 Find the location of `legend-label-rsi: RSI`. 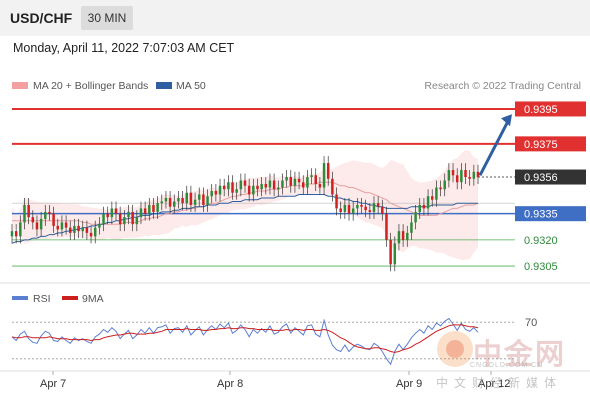

legend-label-rsi: RSI is located at coordinates (42, 299).